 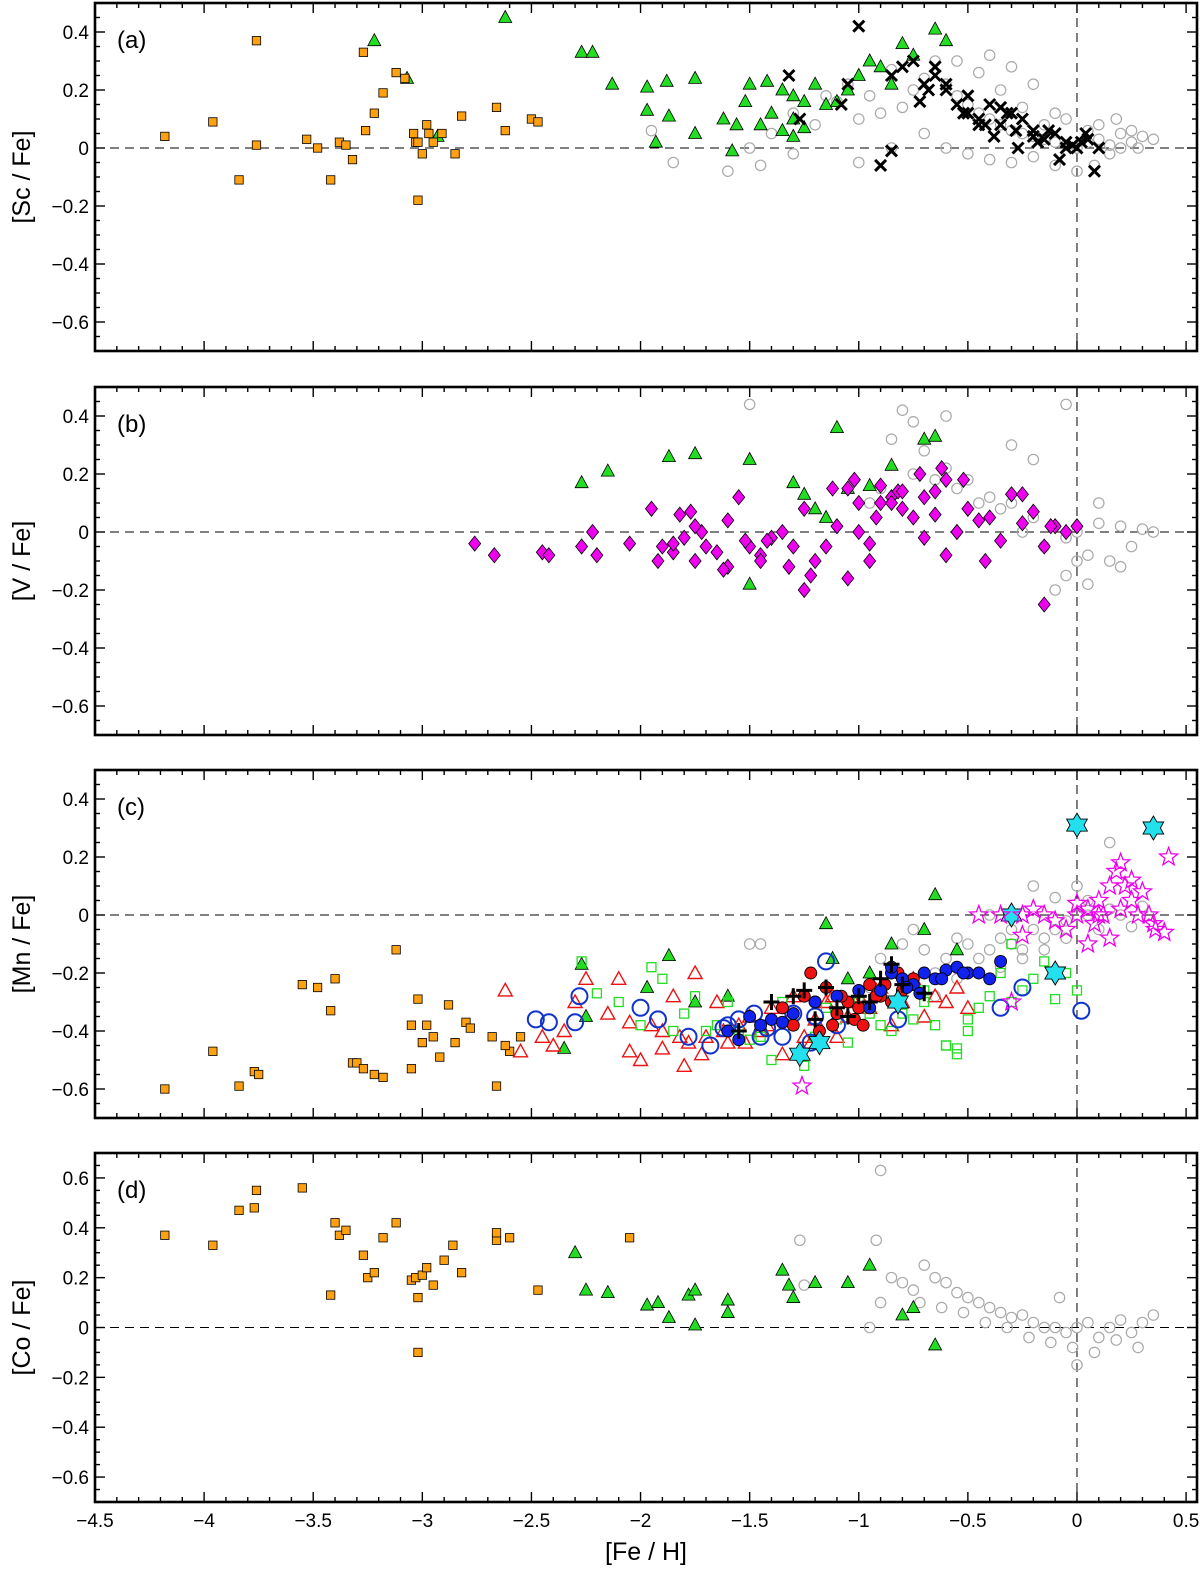 What do you see at coordinates (755, 1297) in the screenshot?
I see `series-triangle-green` at bounding box center [755, 1297].